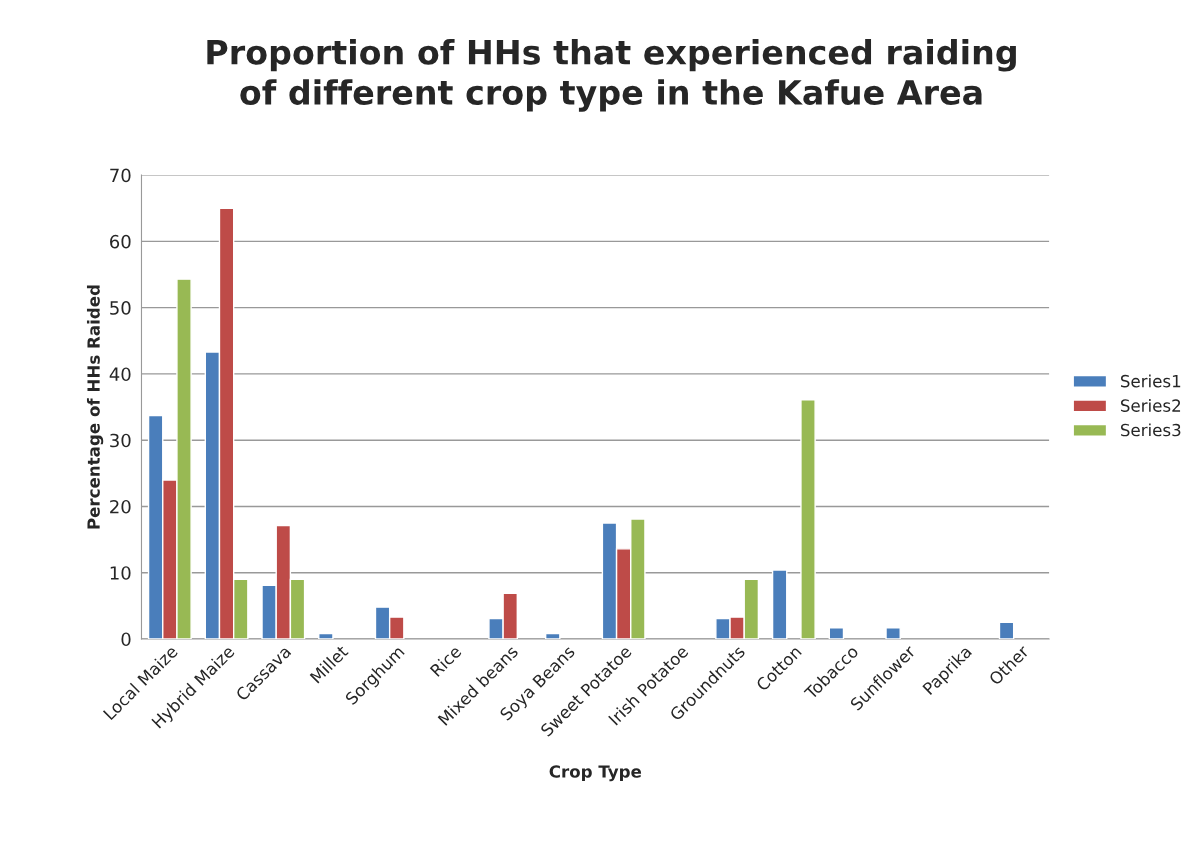  Describe the element at coordinates (95, 407) in the screenshot. I see `y-axis-title: Percentage of HHs Raided` at that location.